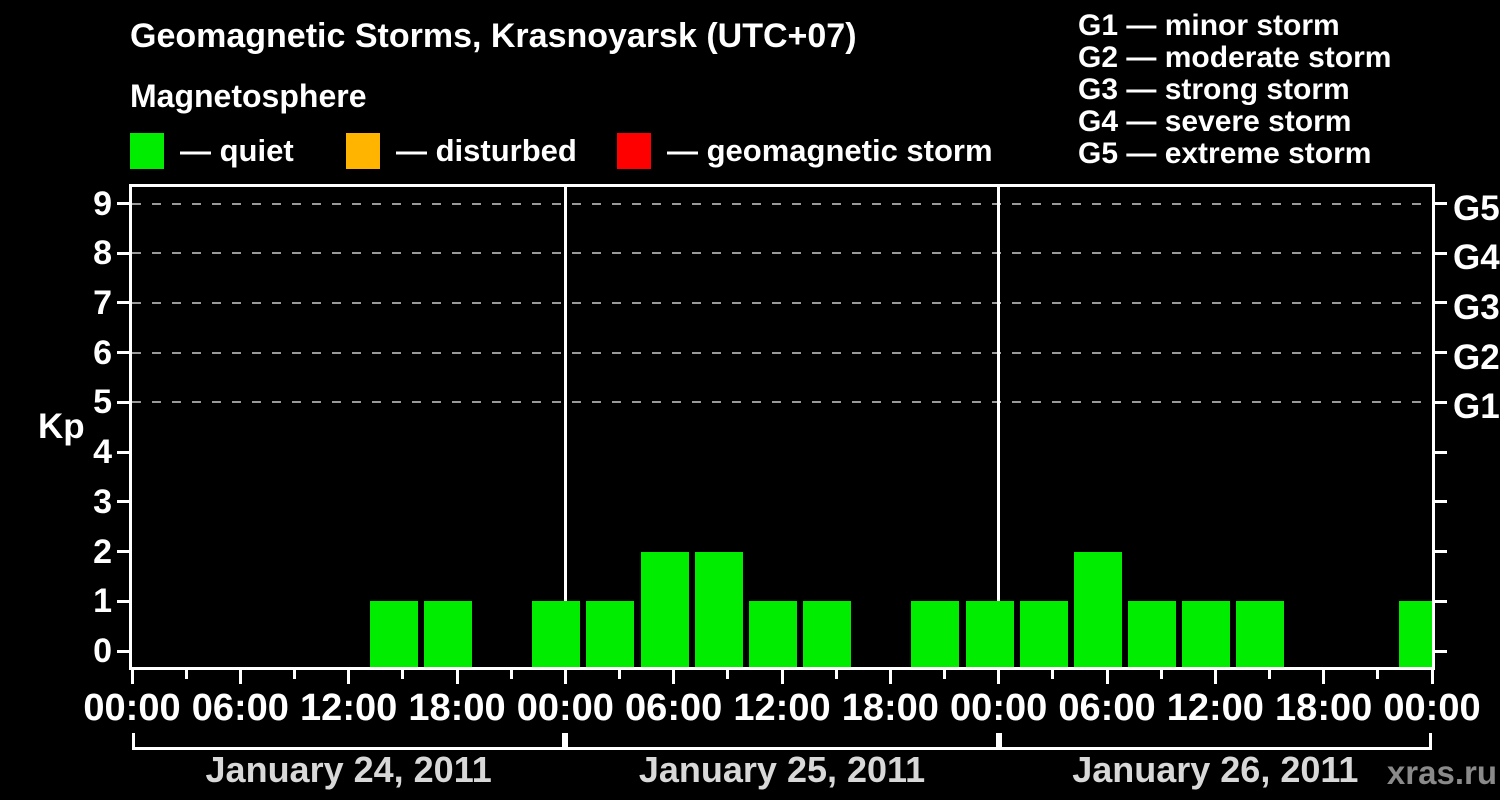 Image resolution: width=1500 pixels, height=800 pixels. What do you see at coordinates (782, 769) in the screenshot?
I see `date-label: January 25, 2011` at bounding box center [782, 769].